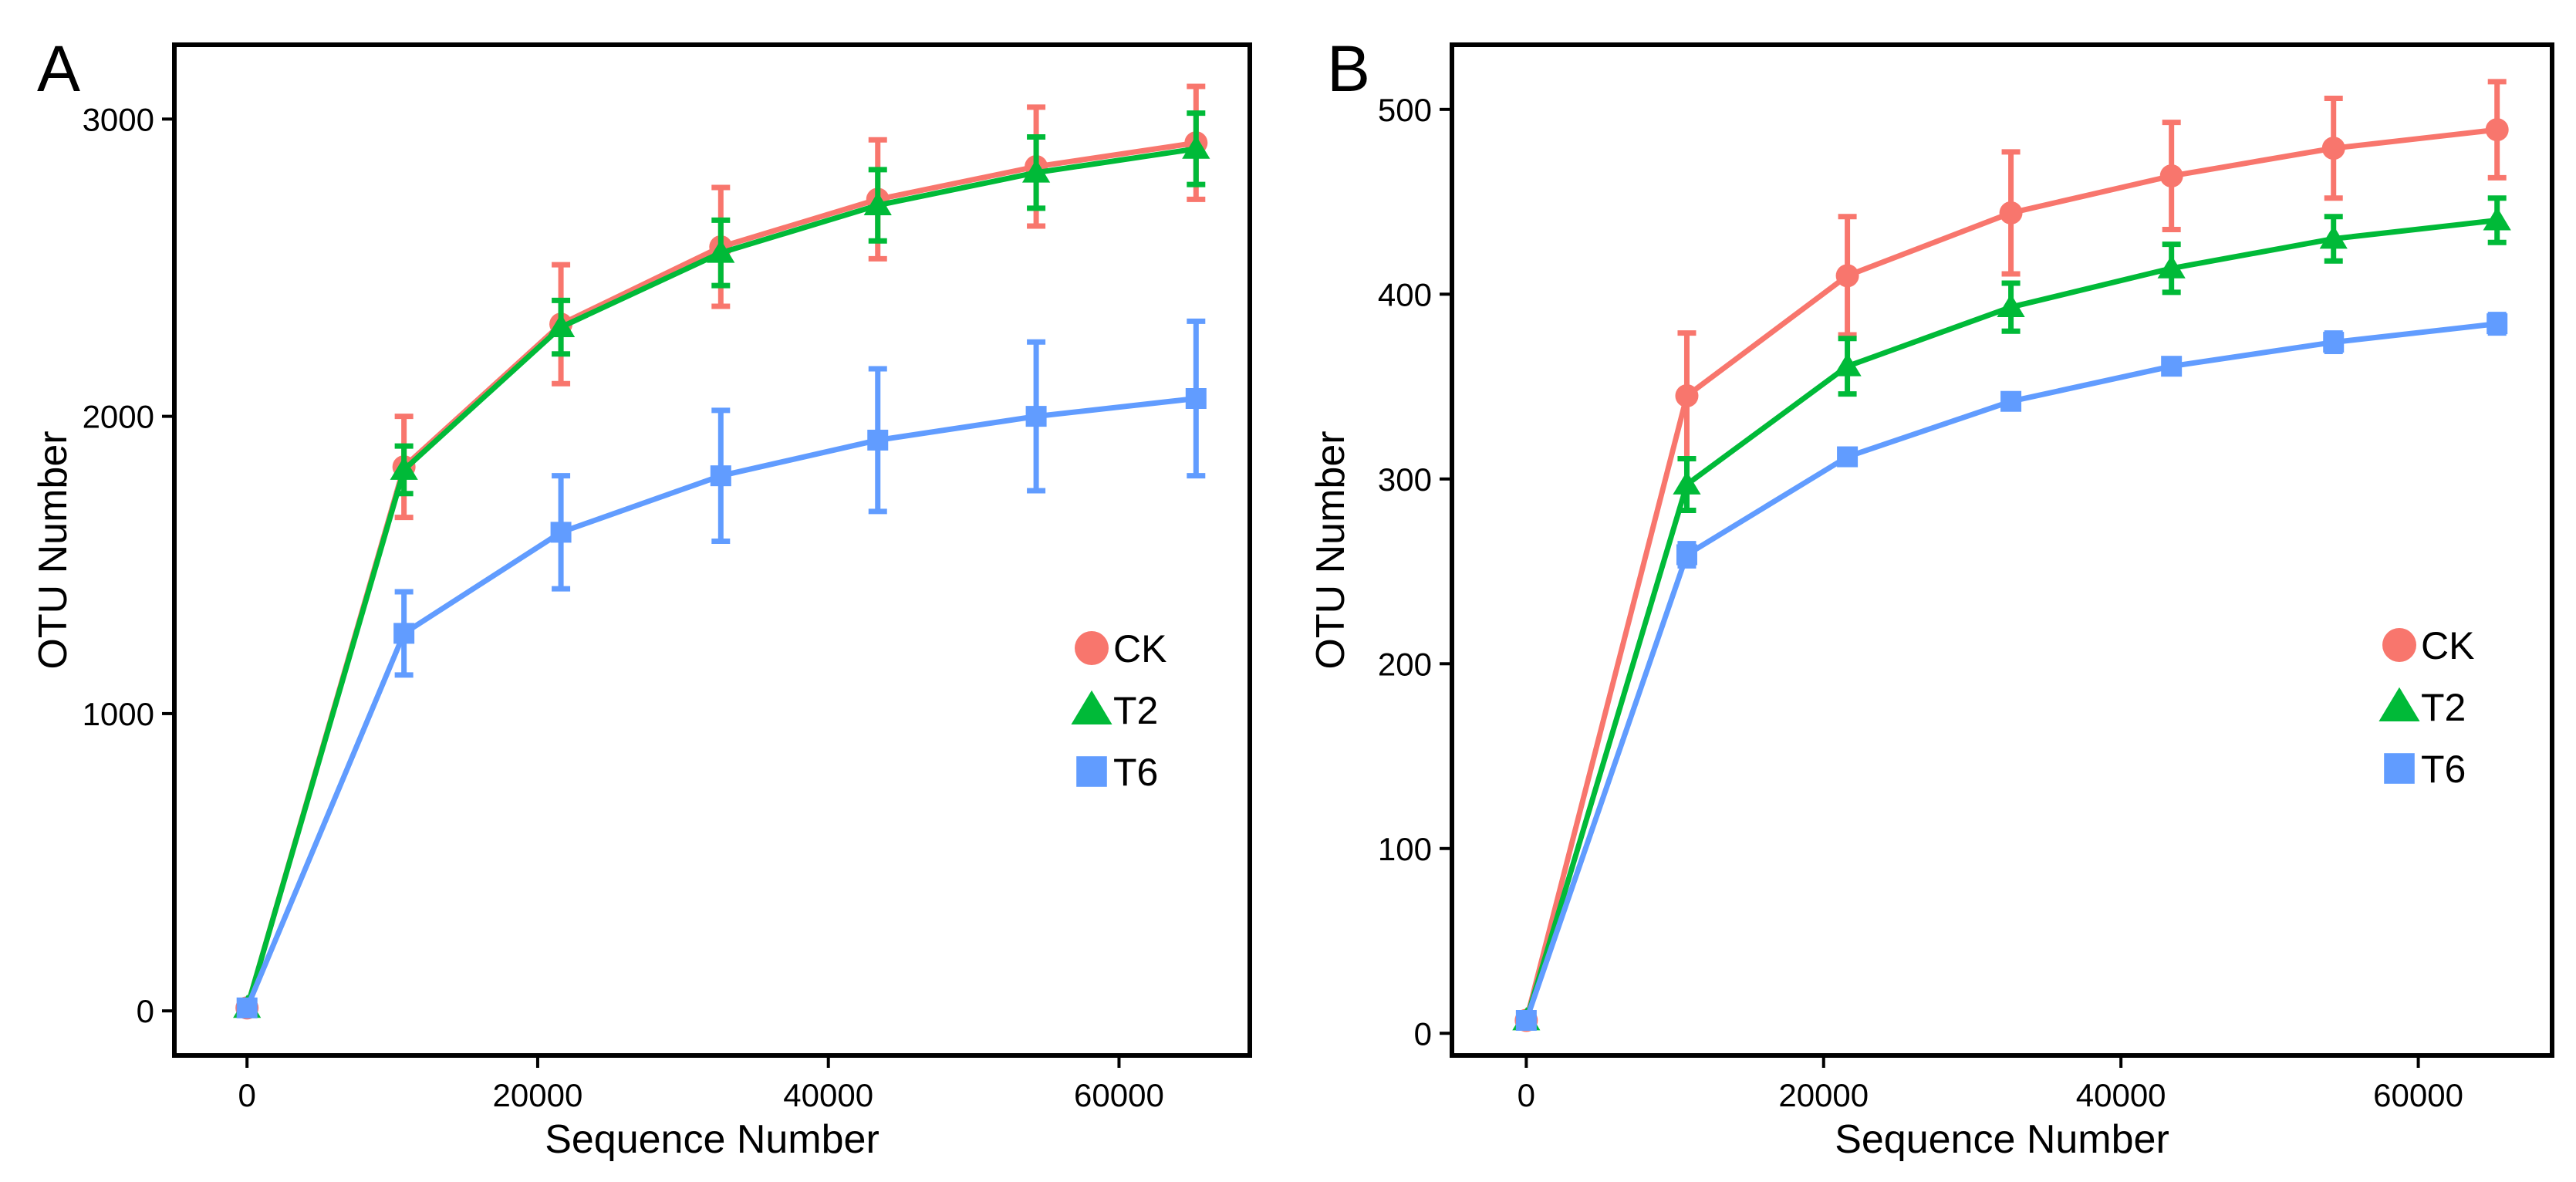 This screenshot has height=1182, width=2576. Describe the element at coordinates (1348, 68) in the screenshot. I see `panel-label: B` at that location.